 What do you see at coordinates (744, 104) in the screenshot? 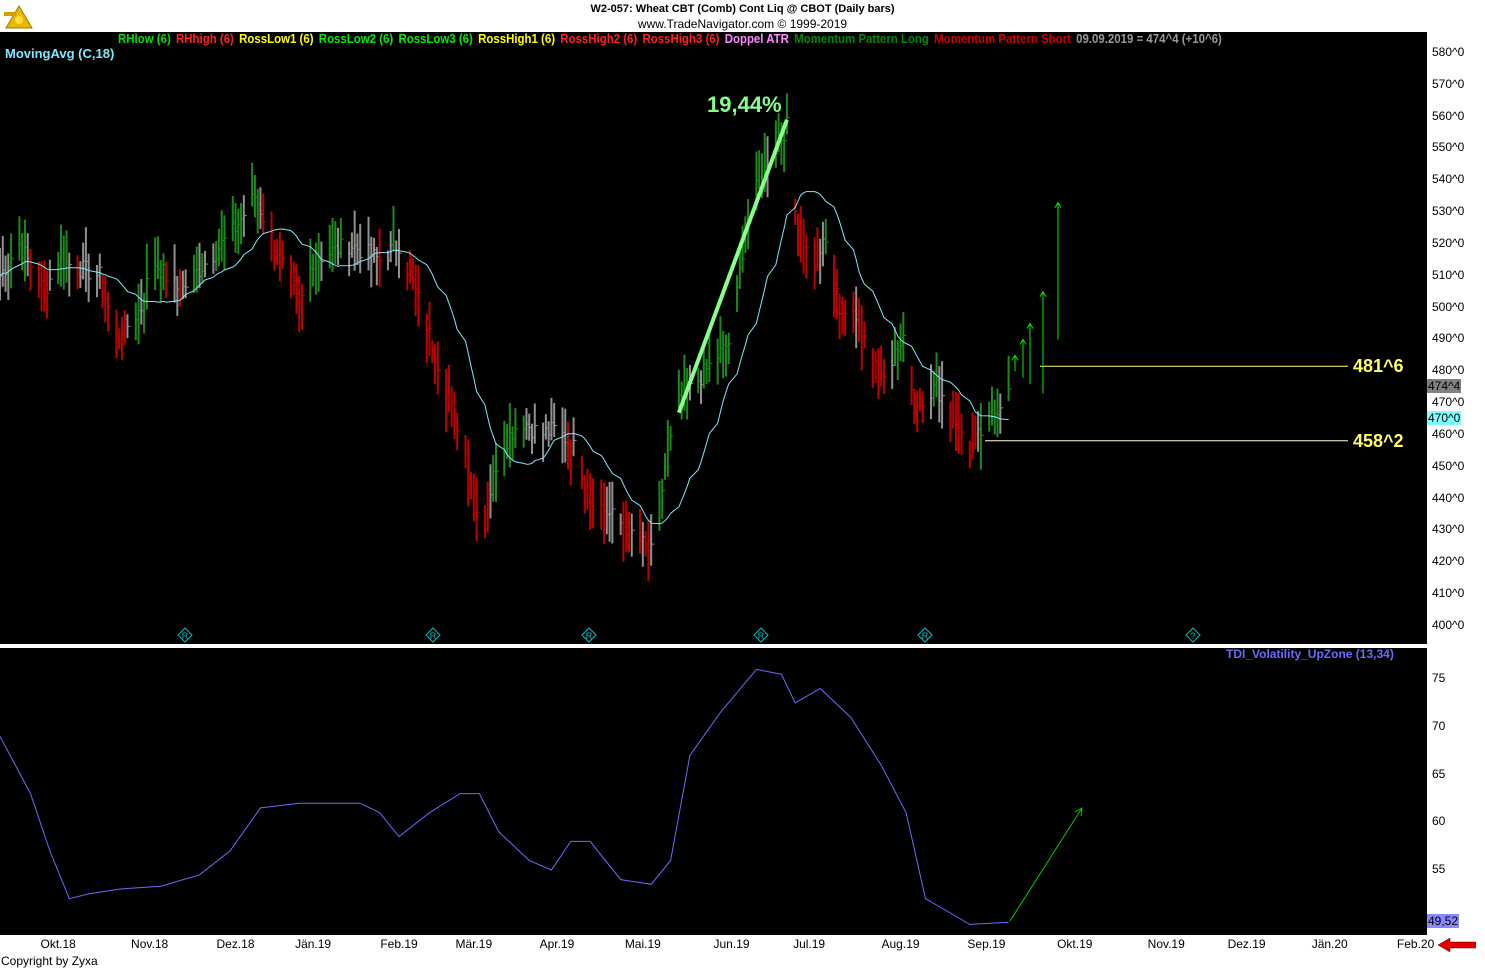
I see `trendline-label: 19,44%` at bounding box center [744, 104].